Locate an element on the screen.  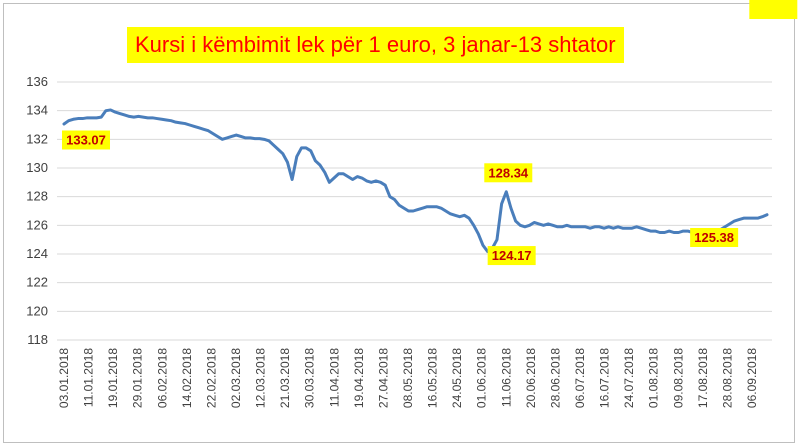
data-label-text: 133.07 is located at coordinates (86, 139).